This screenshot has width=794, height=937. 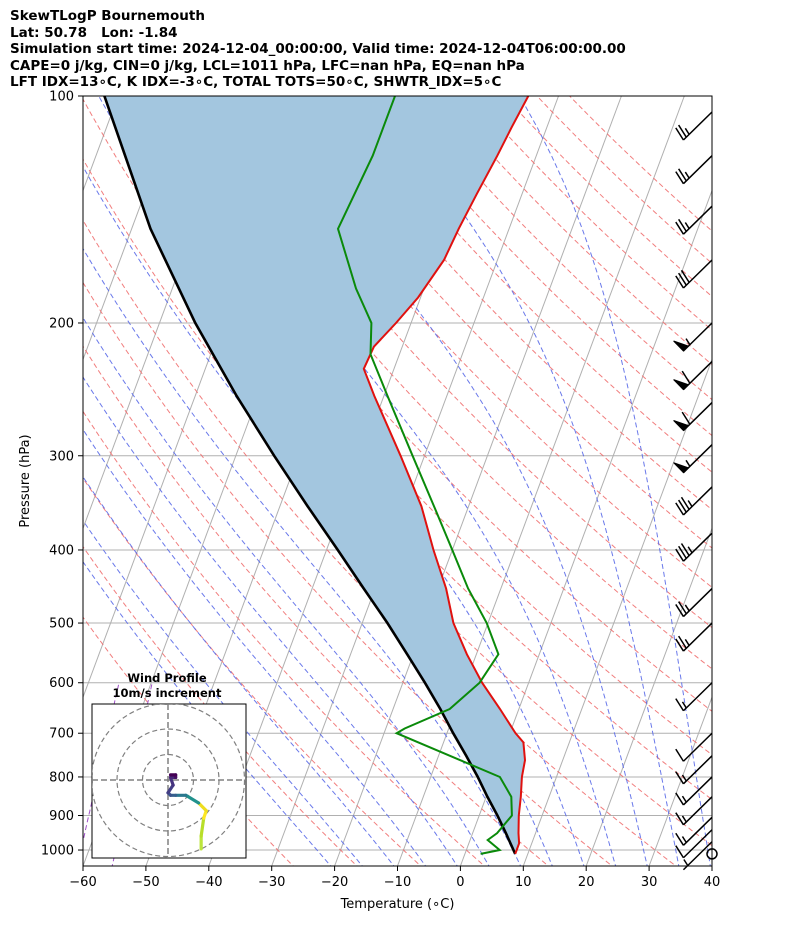 What do you see at coordinates (107, 16) in the screenshot?
I see `title-line-station: SkewTLogP Bournemouth` at bounding box center [107, 16].